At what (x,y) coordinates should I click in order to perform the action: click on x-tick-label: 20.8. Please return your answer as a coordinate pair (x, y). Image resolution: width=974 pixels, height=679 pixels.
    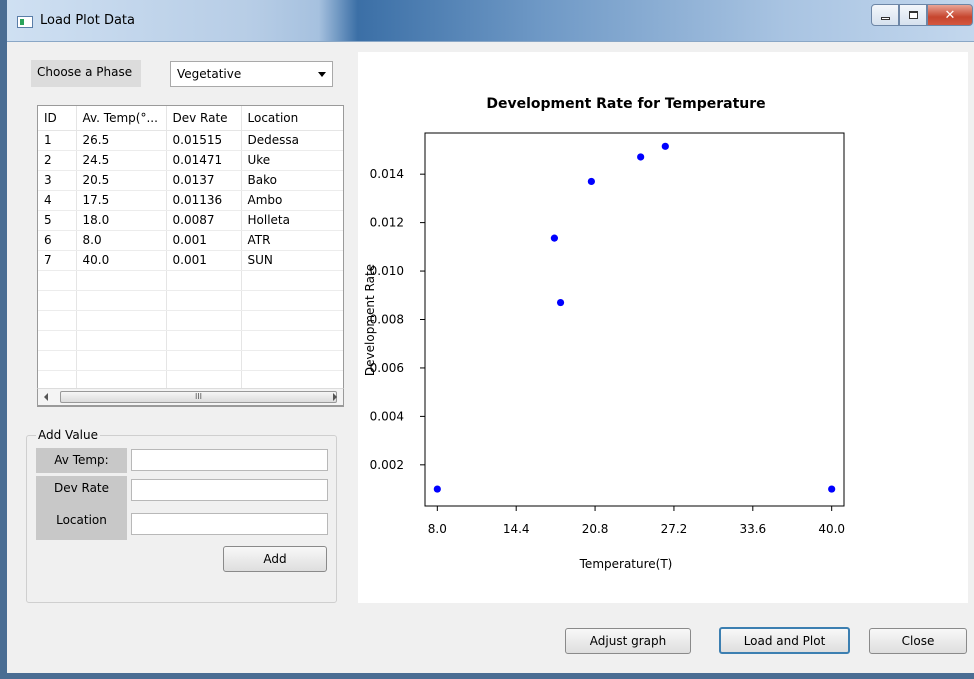
    Looking at the image, I should click on (595, 529).